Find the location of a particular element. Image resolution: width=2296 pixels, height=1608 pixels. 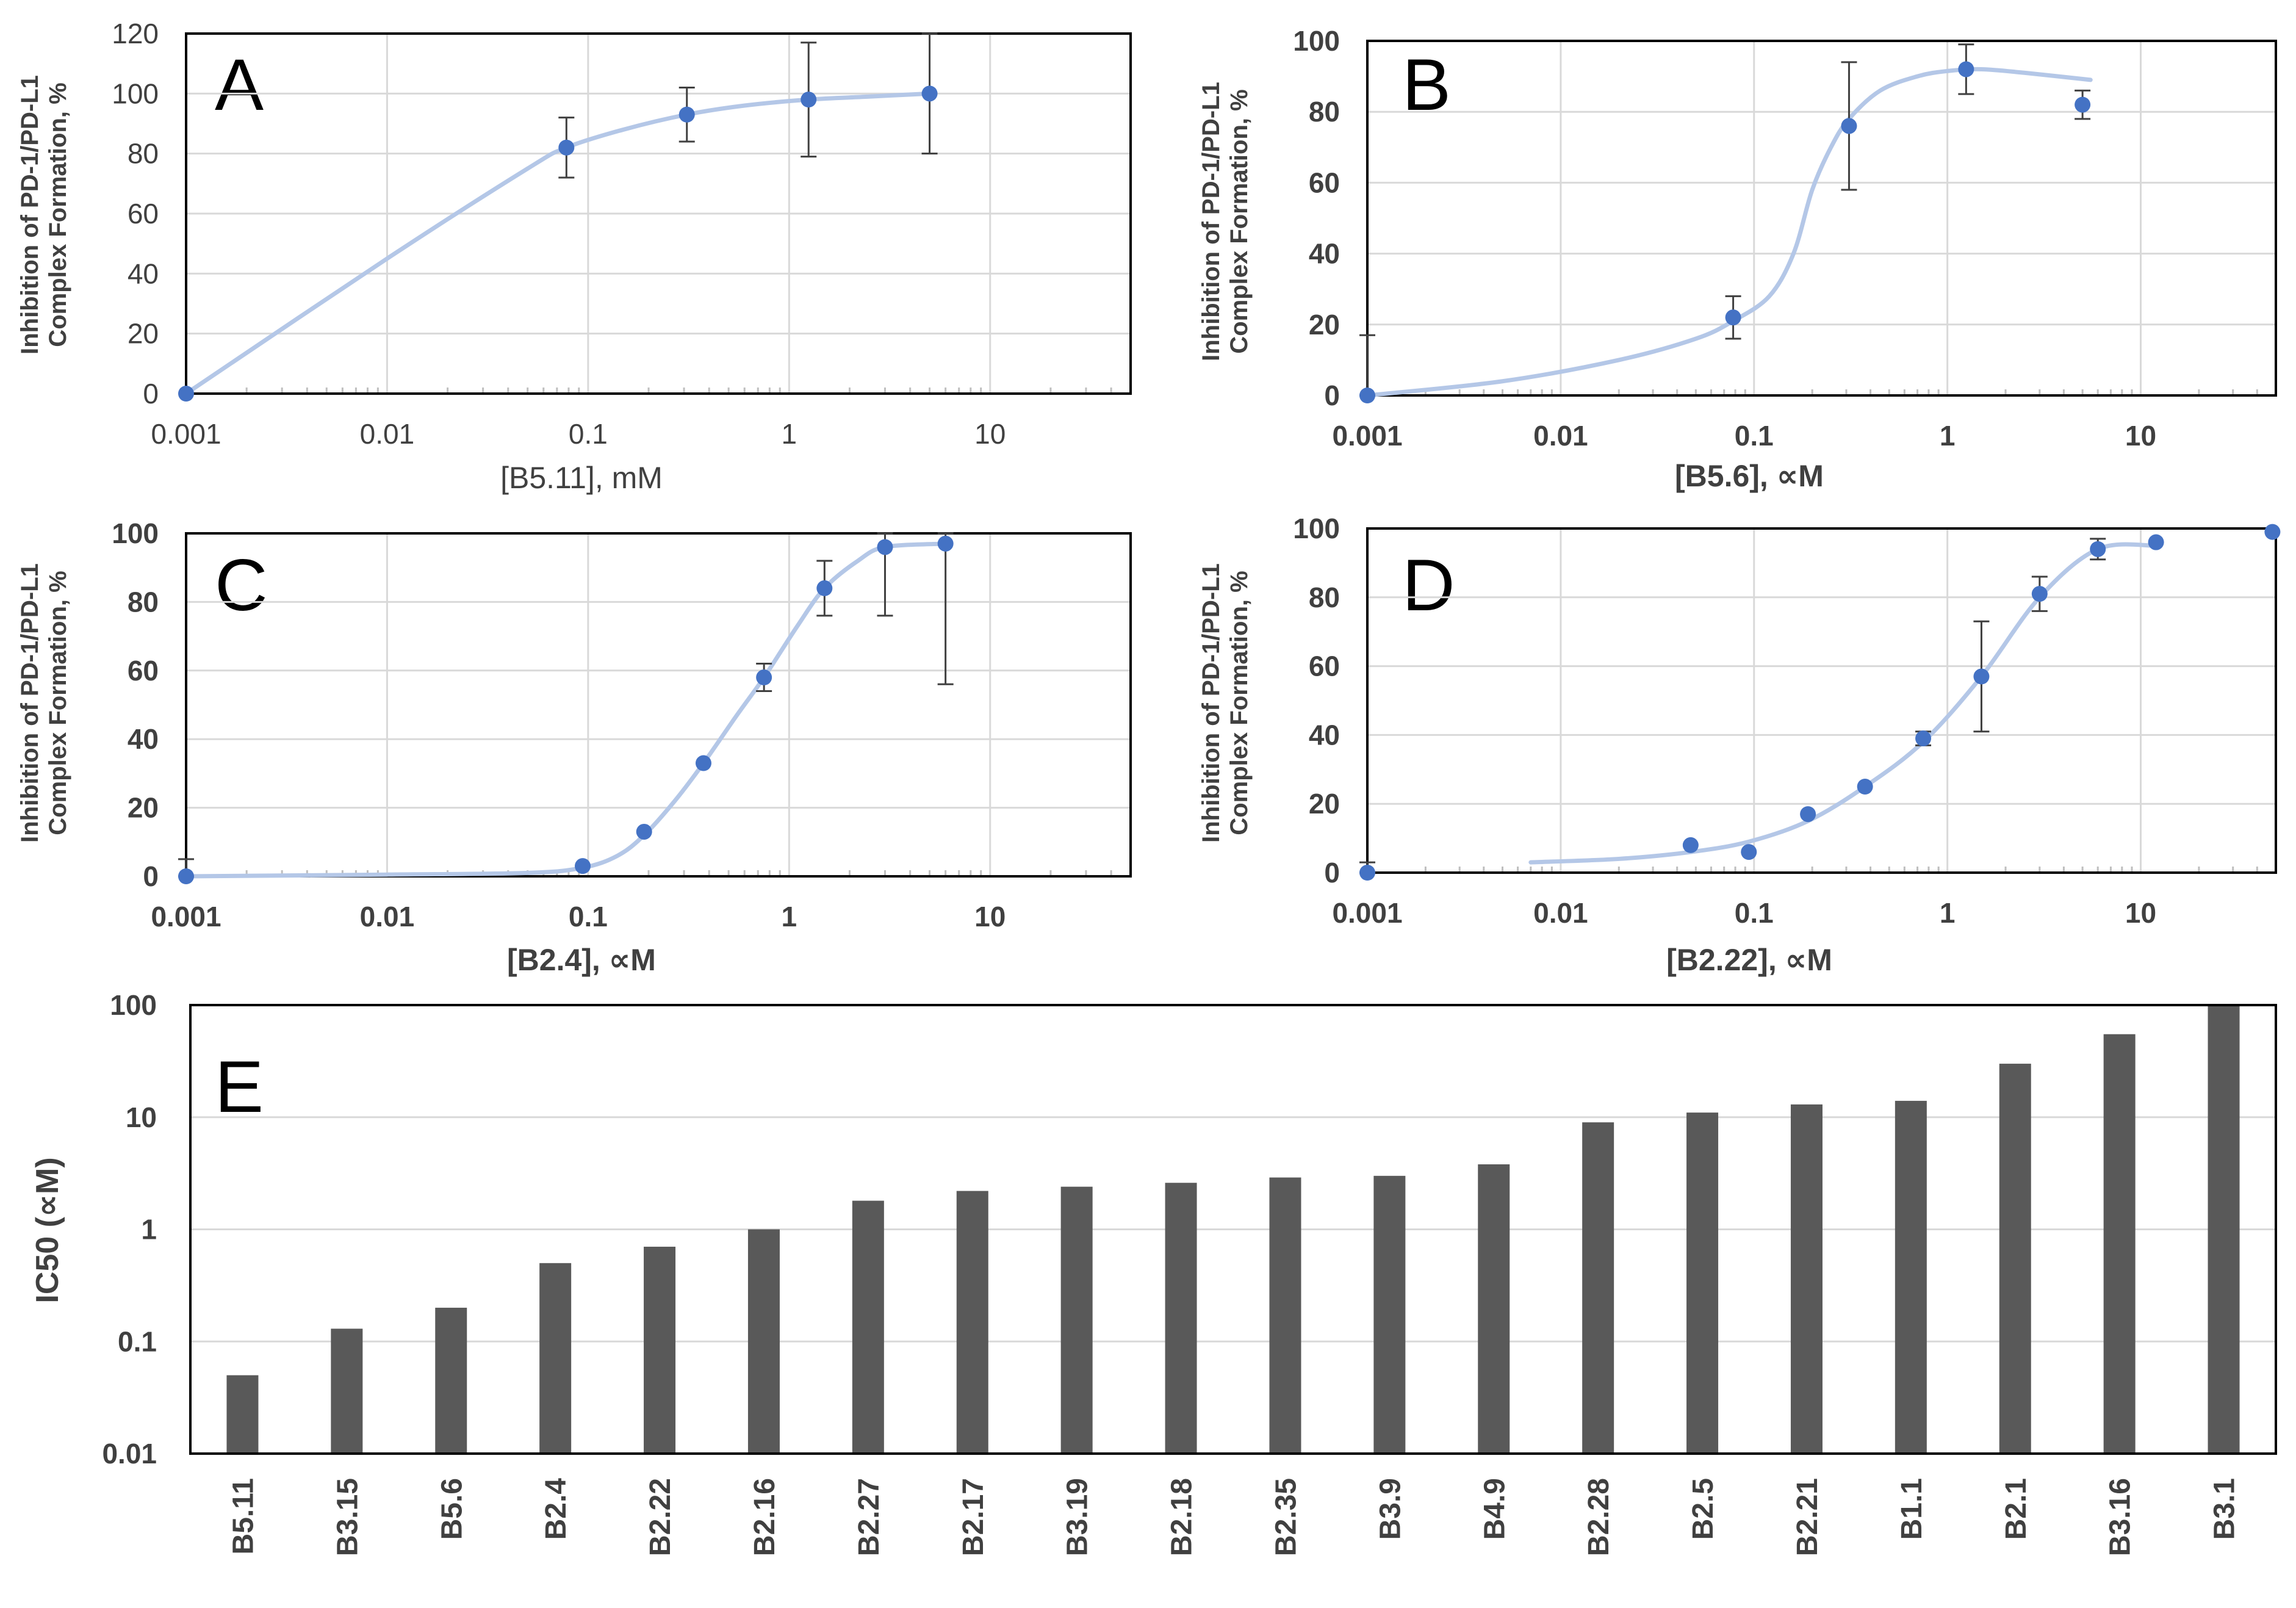

panel-b-ylabel-line2: Complex Formation, % is located at coordinates (1240, 221).